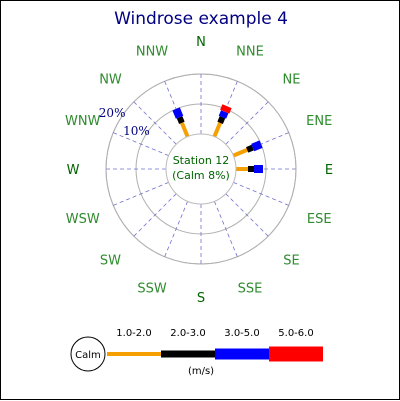 The image size is (400, 401). Describe the element at coordinates (155, 215) in the screenshot. I see `radial-line-sw` at that location.